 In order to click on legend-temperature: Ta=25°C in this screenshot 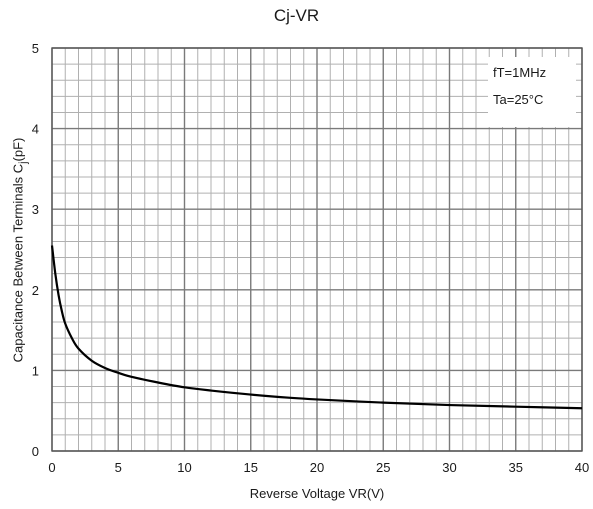, I will do `click(518, 99)`.